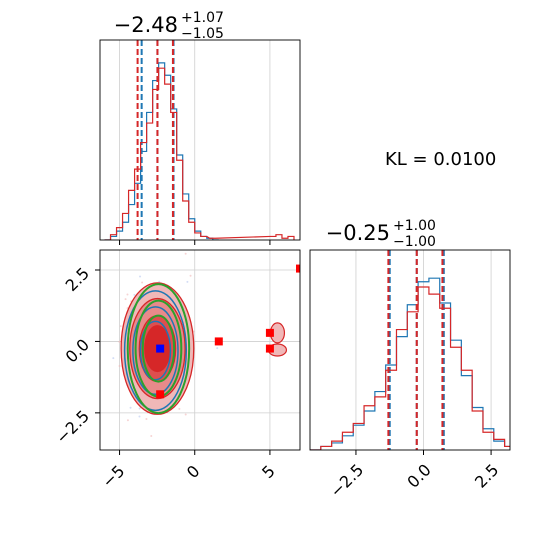 The height and width of the screenshot is (550, 550). I want to click on title-bottom-right-sup: +1.00, so click(414, 226).